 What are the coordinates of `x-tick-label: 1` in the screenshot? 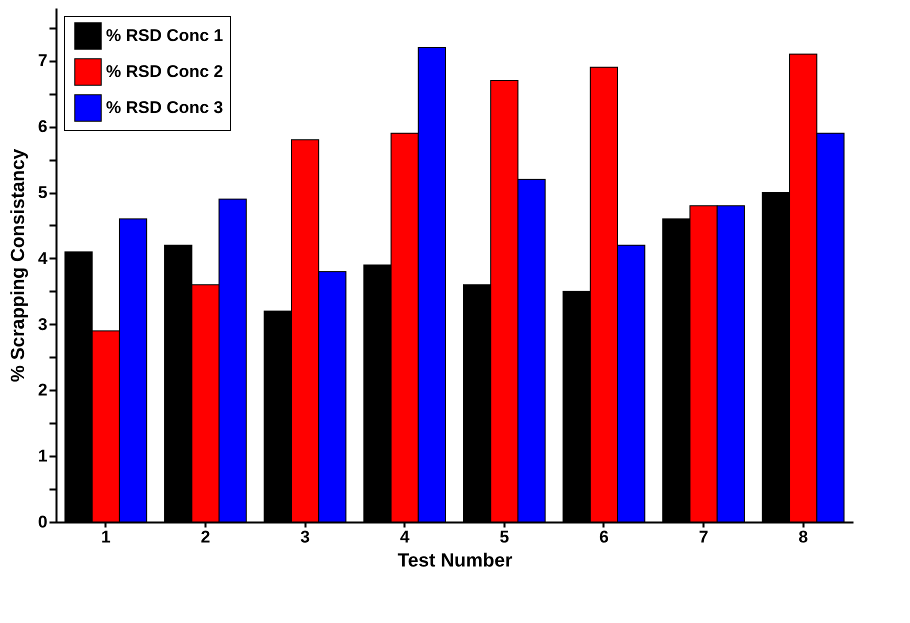 It's located at (106, 537).